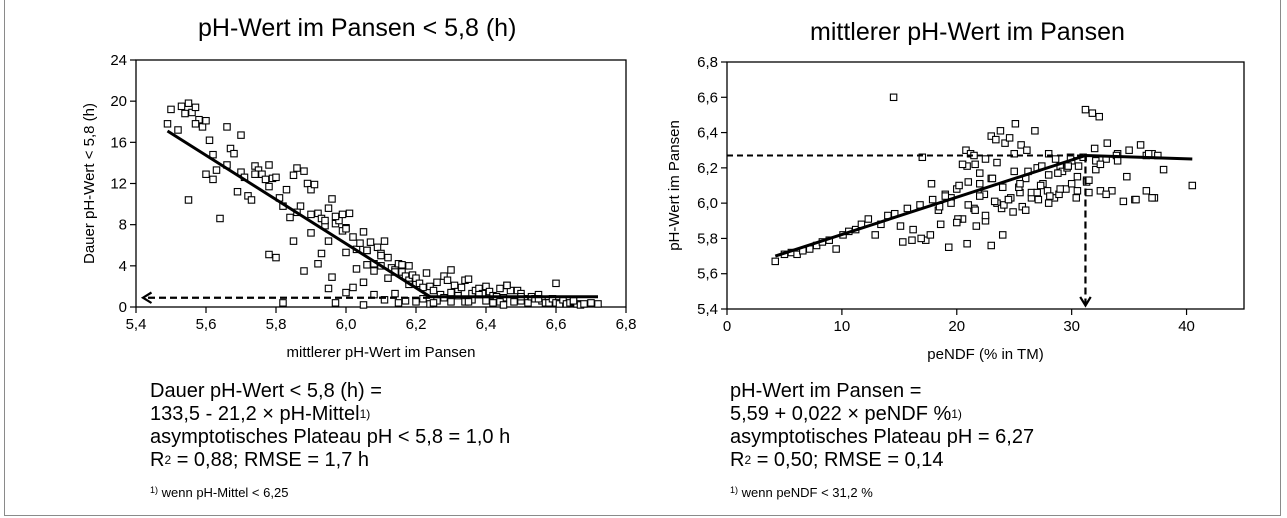 The width and height of the screenshot is (1287, 518). Describe the element at coordinates (346, 324) in the screenshot. I see `chart1-x-tick-label: 6,0` at that location.